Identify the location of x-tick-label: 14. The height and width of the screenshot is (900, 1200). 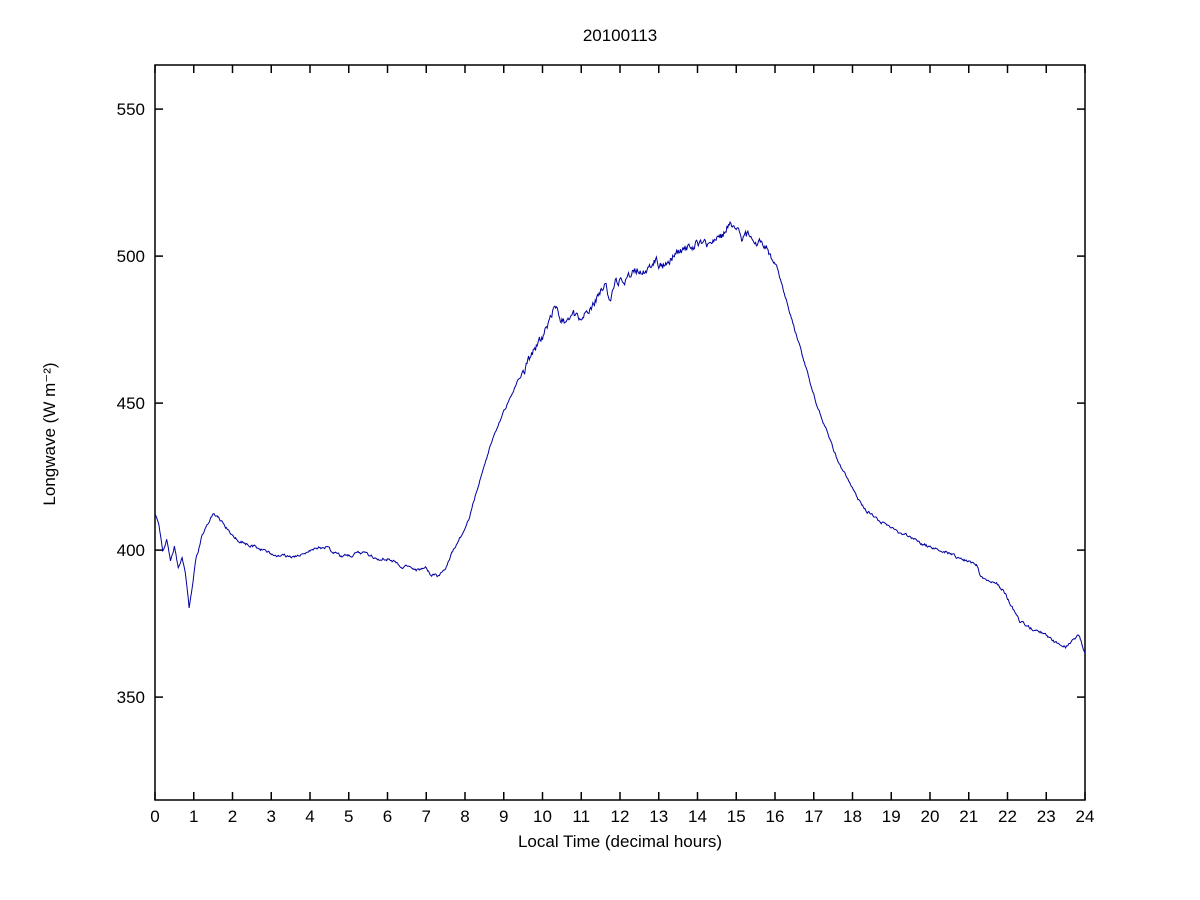
(697, 816).